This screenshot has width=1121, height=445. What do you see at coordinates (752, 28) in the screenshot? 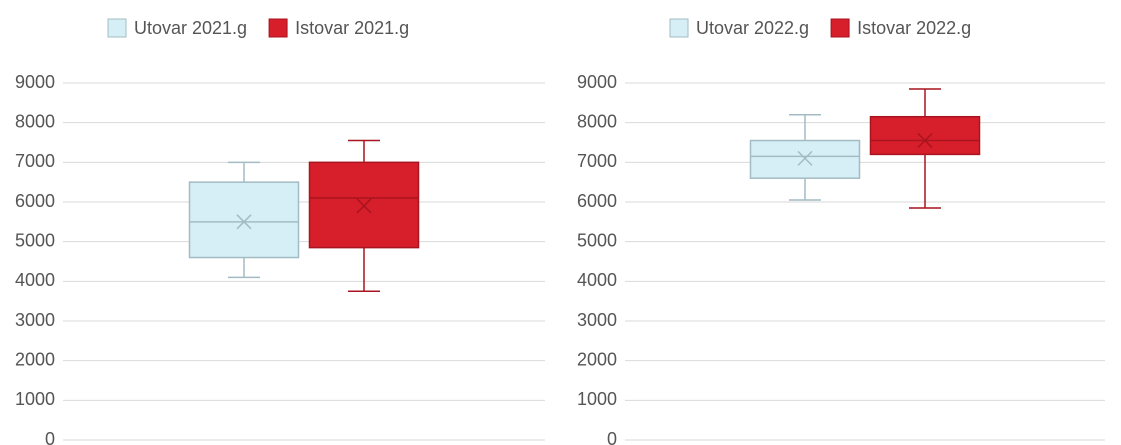
I see `legend-label: Utovar 2022.g` at bounding box center [752, 28].